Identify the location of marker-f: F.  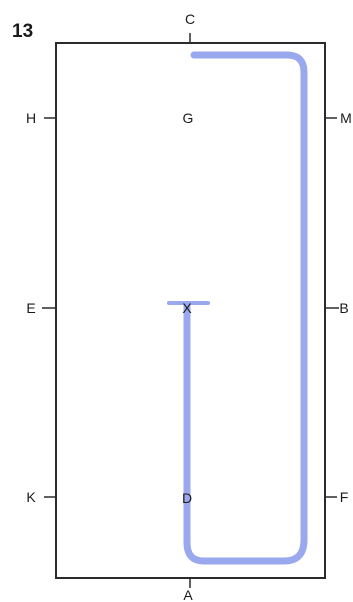
(344, 497).